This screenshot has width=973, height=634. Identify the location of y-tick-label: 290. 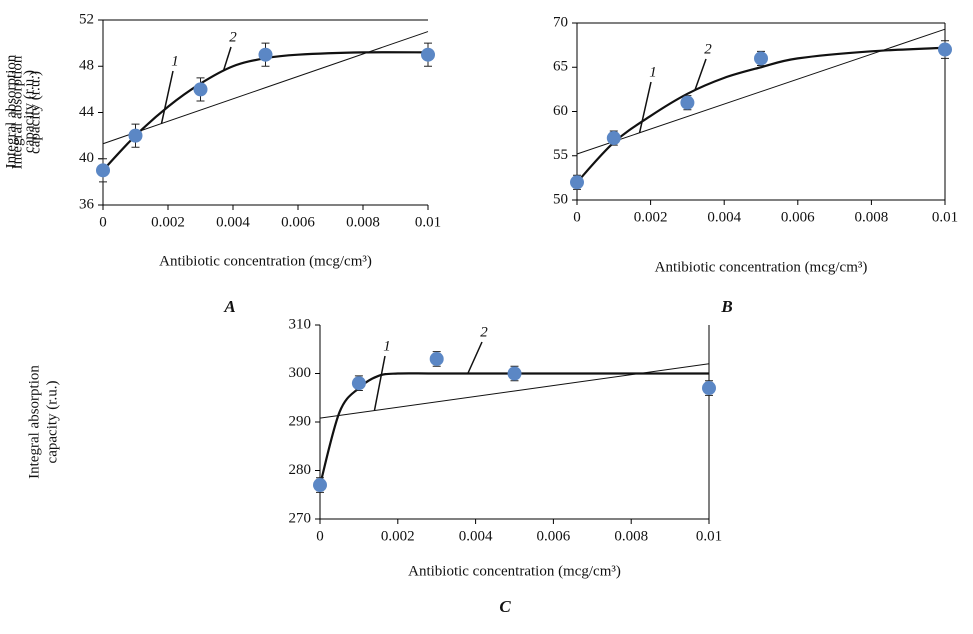
(300, 421).